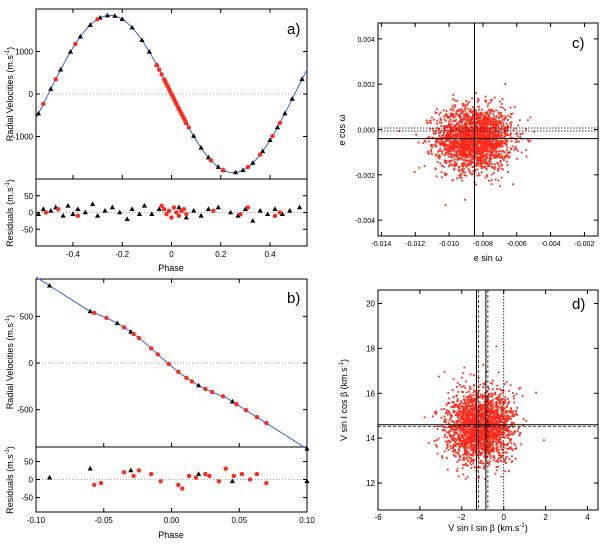 The image size is (600, 551). Describe the element at coordinates (365, 176) in the screenshot. I see `y-tick-label: -0.002` at that location.